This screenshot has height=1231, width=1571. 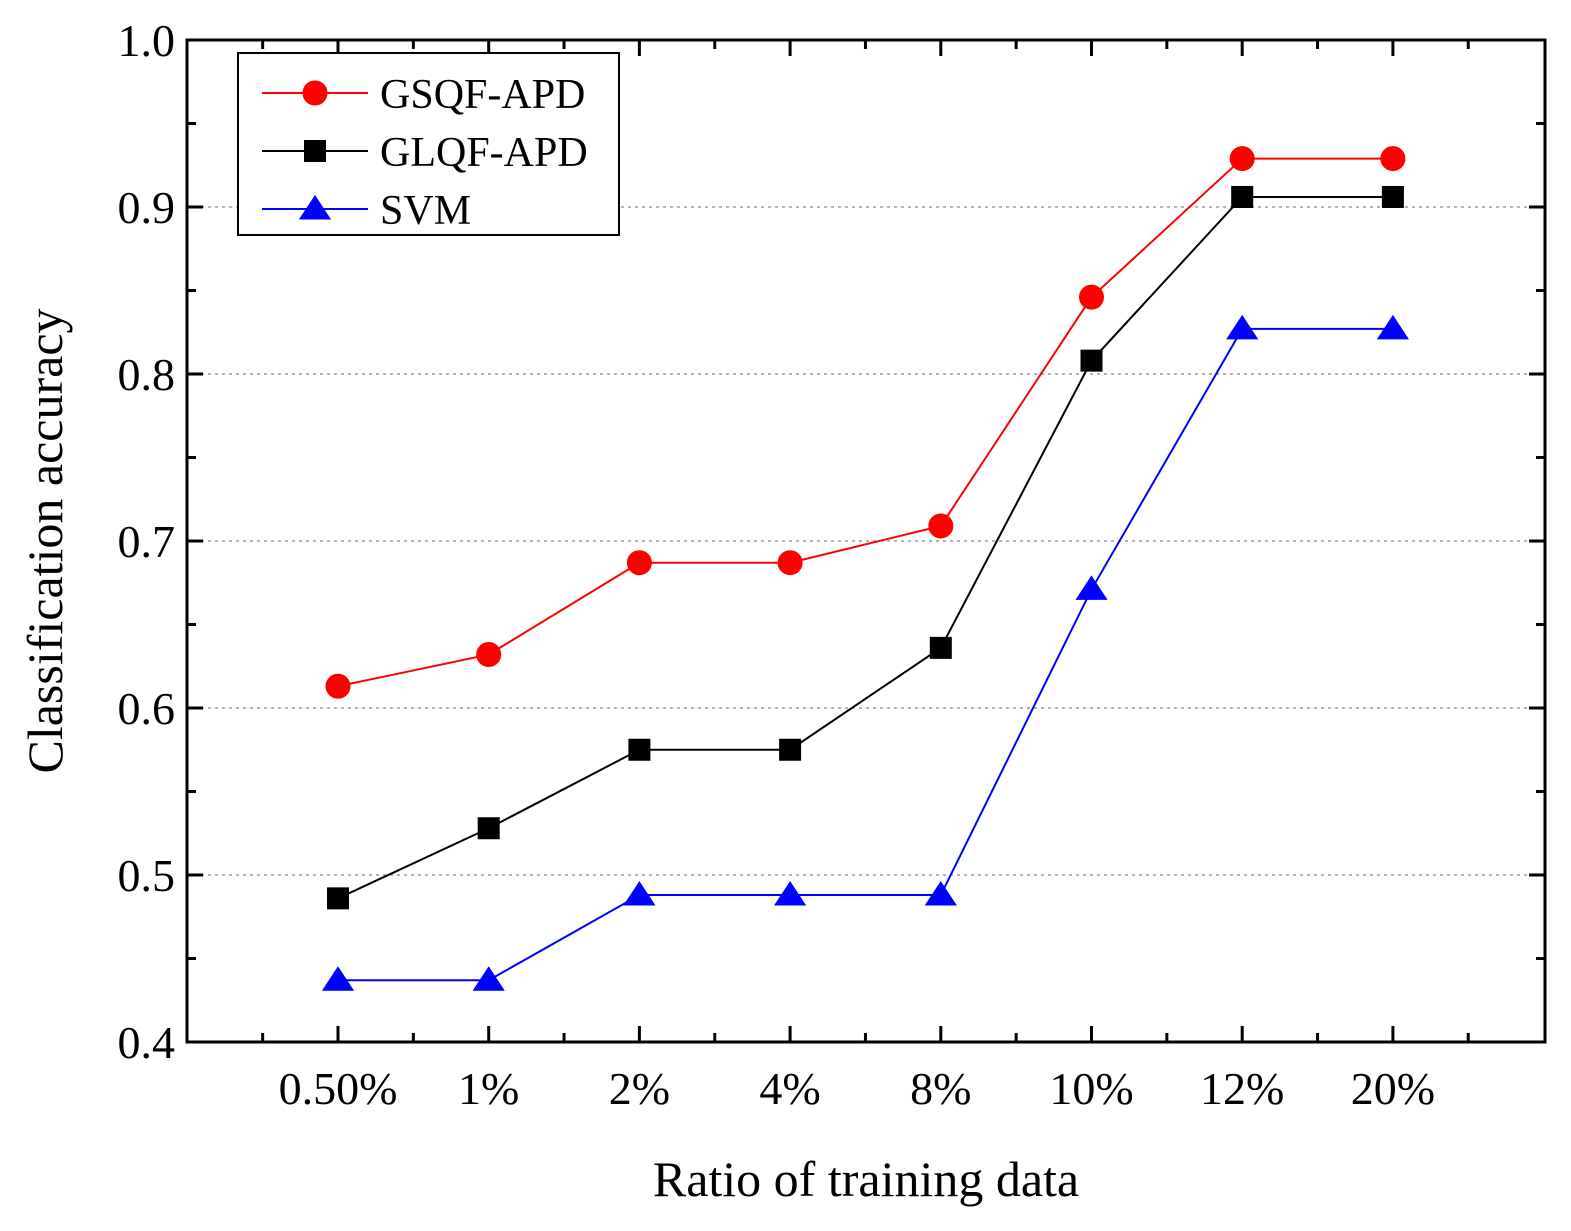 What do you see at coordinates (315, 151) in the screenshot?
I see `legend-marker-glqf-apd` at bounding box center [315, 151].